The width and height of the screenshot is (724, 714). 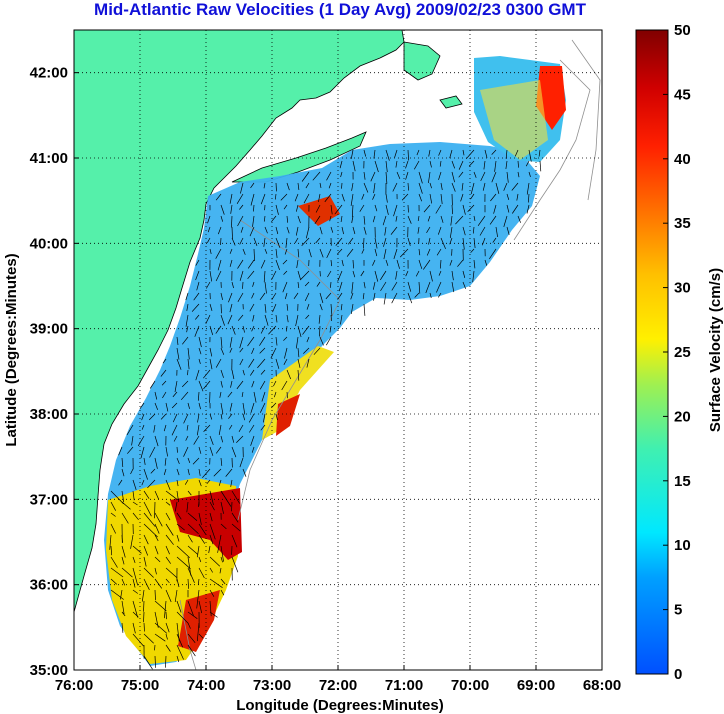 I want to click on y-tick-label: 42:00, so click(x=49, y=73).